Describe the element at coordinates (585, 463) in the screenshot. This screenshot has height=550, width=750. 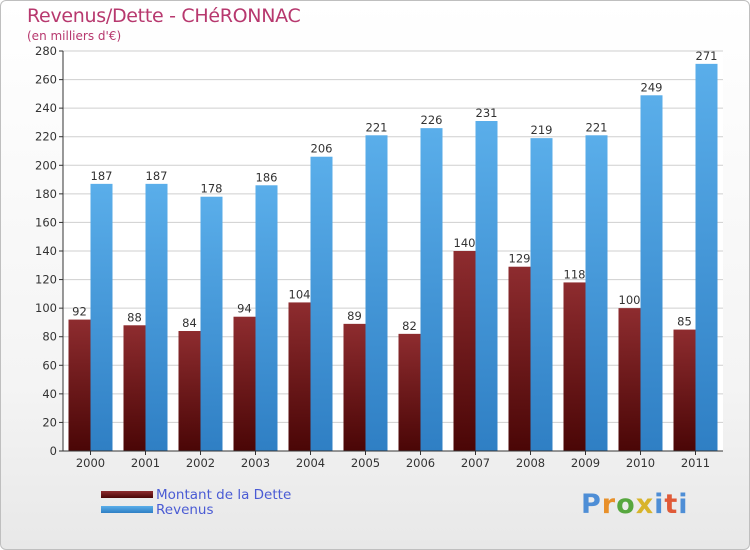
I see `x-tick-label: 2009` at that location.